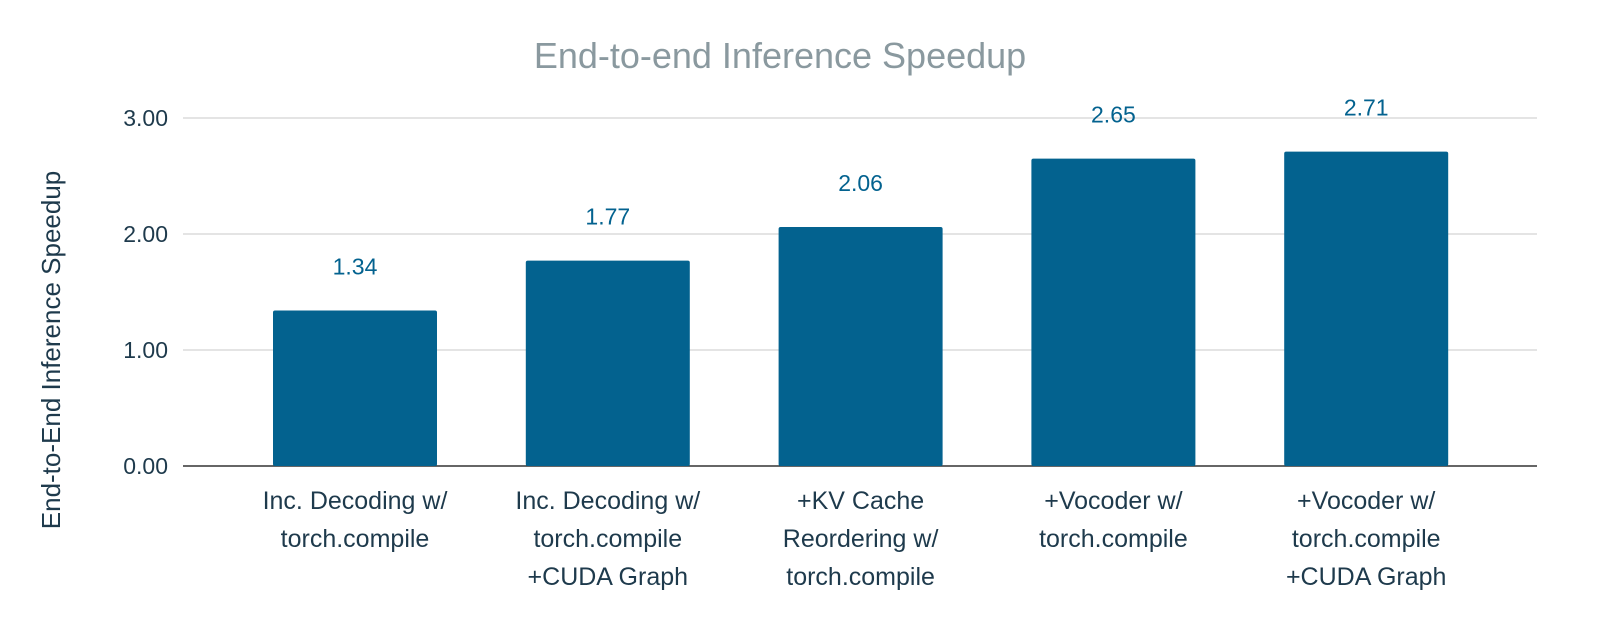 This screenshot has width=1600, height=639. I want to click on y-tick-labels: 0.00 1.00 2.00 3.00, so click(145, 292).